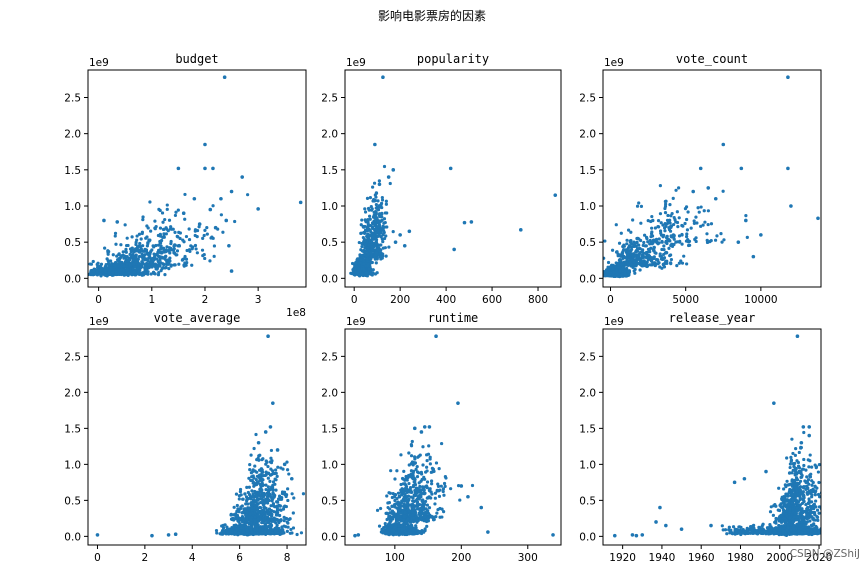  What do you see at coordinates (239, 558) in the screenshot?
I see `x-tick-label: 6` at bounding box center [239, 558].